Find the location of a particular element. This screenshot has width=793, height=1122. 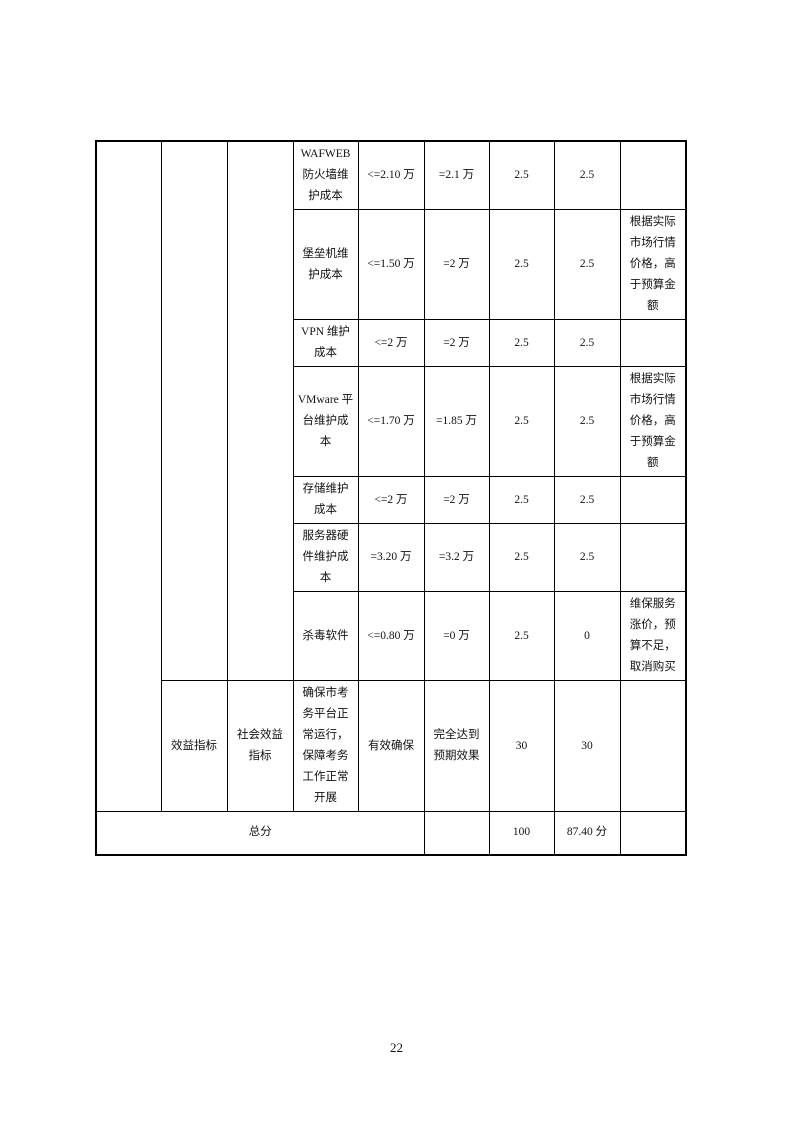

item-cell: WAFWEB防火墙维护成本 is located at coordinates (325, 175).